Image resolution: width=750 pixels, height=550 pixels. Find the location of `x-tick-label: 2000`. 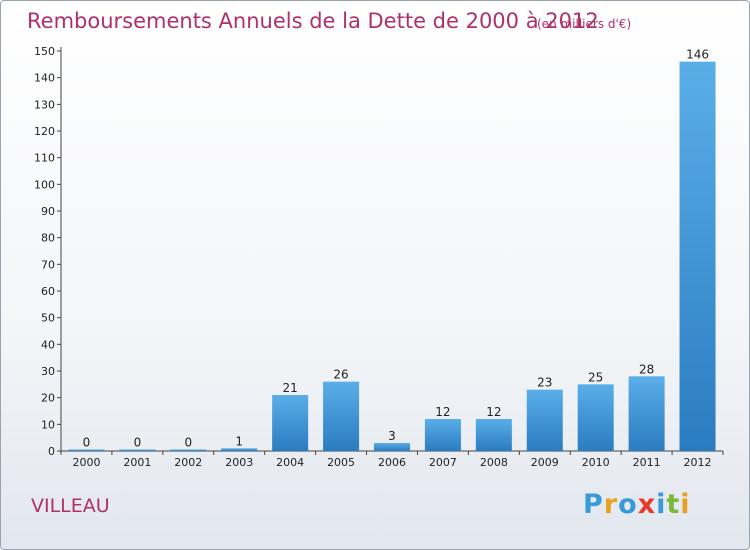

x-tick-label: 2000 is located at coordinates (86, 462).